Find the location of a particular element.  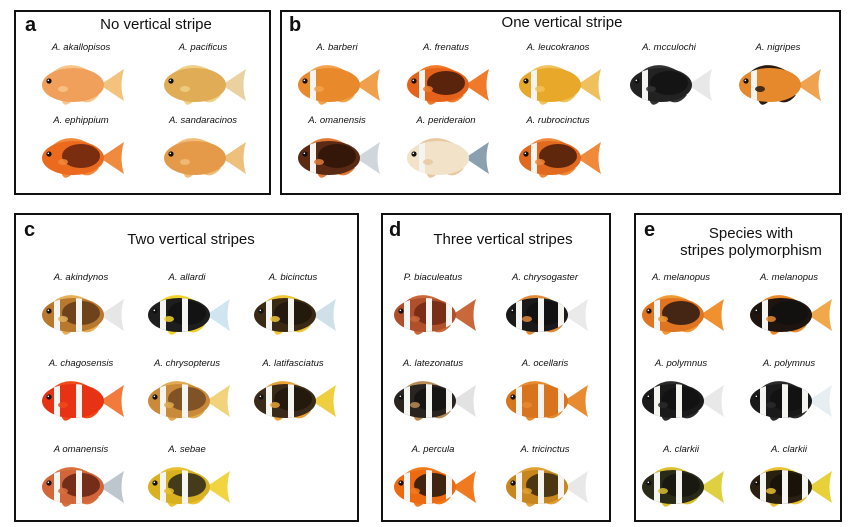

species-name: A. latifasciatus is located at coordinates (293, 363).